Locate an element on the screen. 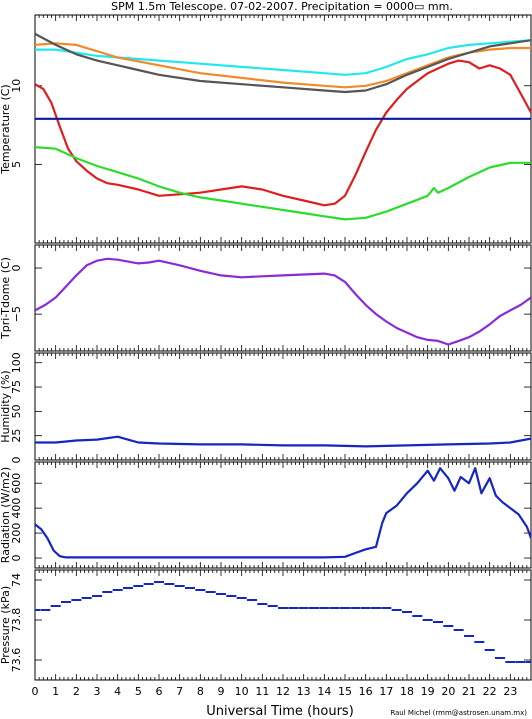 The image size is (532, 719). y-tick-label: 74 is located at coordinates (16, 580).